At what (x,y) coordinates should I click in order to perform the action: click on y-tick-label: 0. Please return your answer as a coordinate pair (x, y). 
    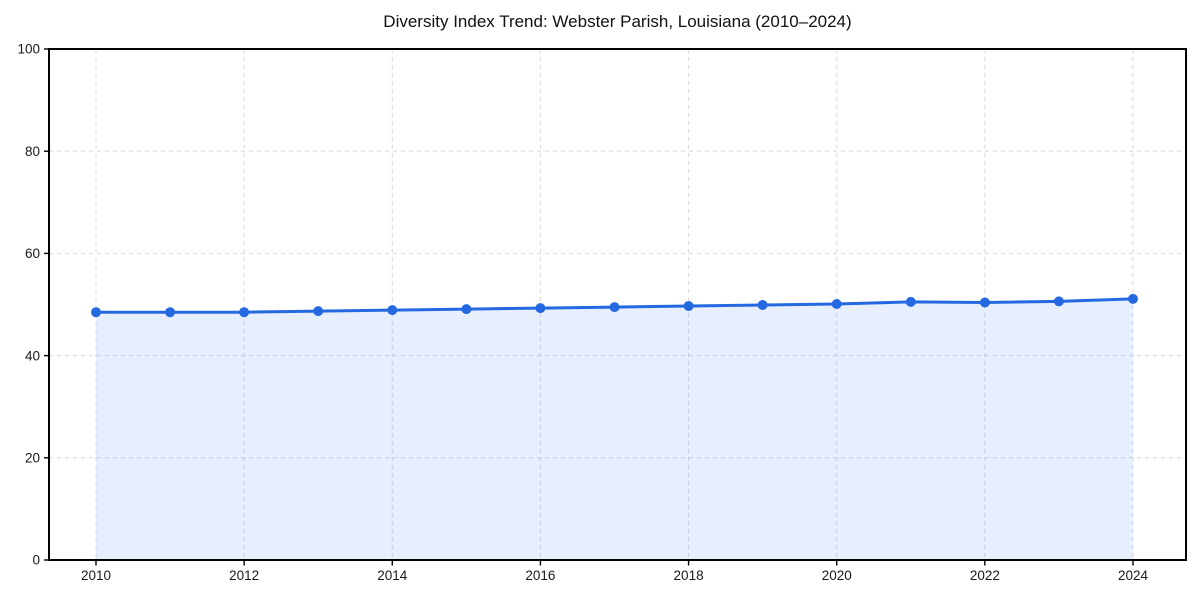
    Looking at the image, I should click on (36, 560).